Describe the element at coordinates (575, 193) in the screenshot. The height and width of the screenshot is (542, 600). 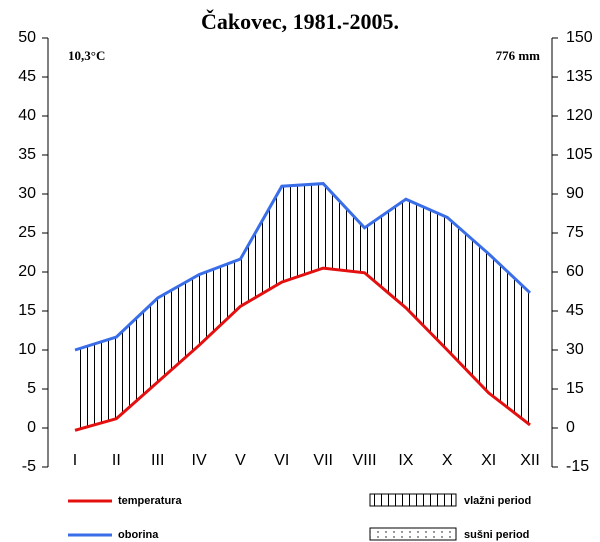
I see `y2-tick-label: 90` at that location.